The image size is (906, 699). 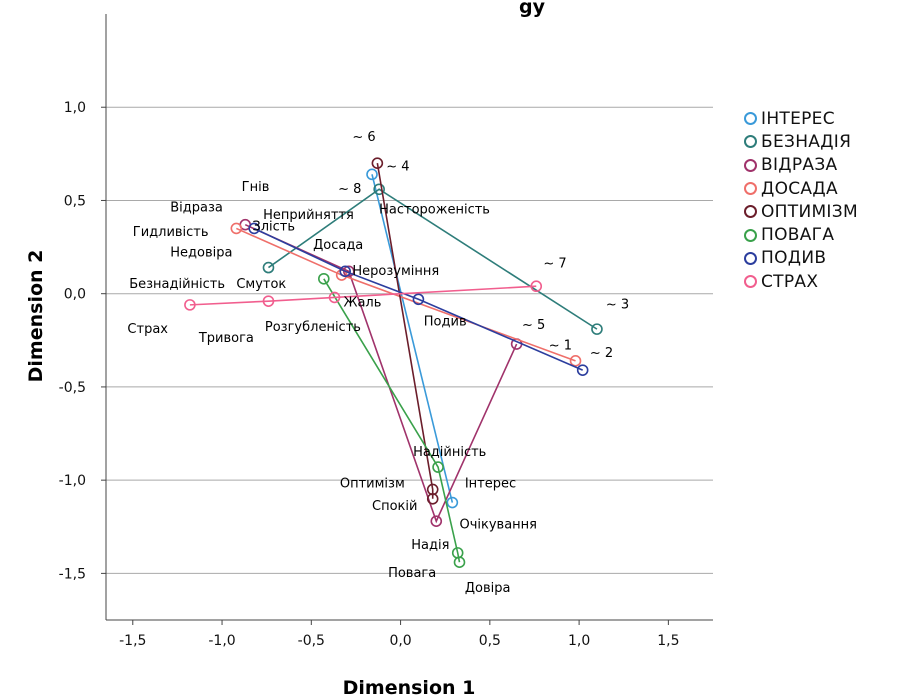 What do you see at coordinates (72, 388) in the screenshot?
I see `y-tick-label: -0,5` at bounding box center [72, 388].